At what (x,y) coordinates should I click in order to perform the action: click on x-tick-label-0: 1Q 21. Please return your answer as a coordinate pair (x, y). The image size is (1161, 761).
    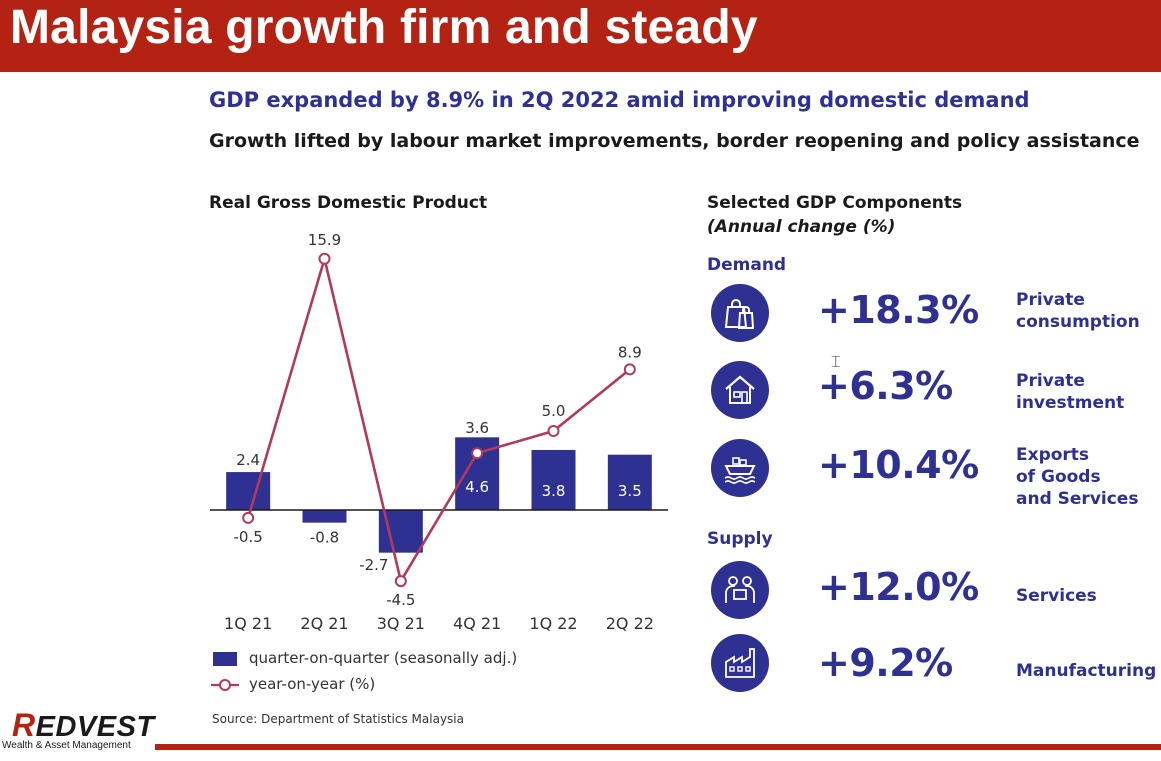
    Looking at the image, I should click on (248, 623).